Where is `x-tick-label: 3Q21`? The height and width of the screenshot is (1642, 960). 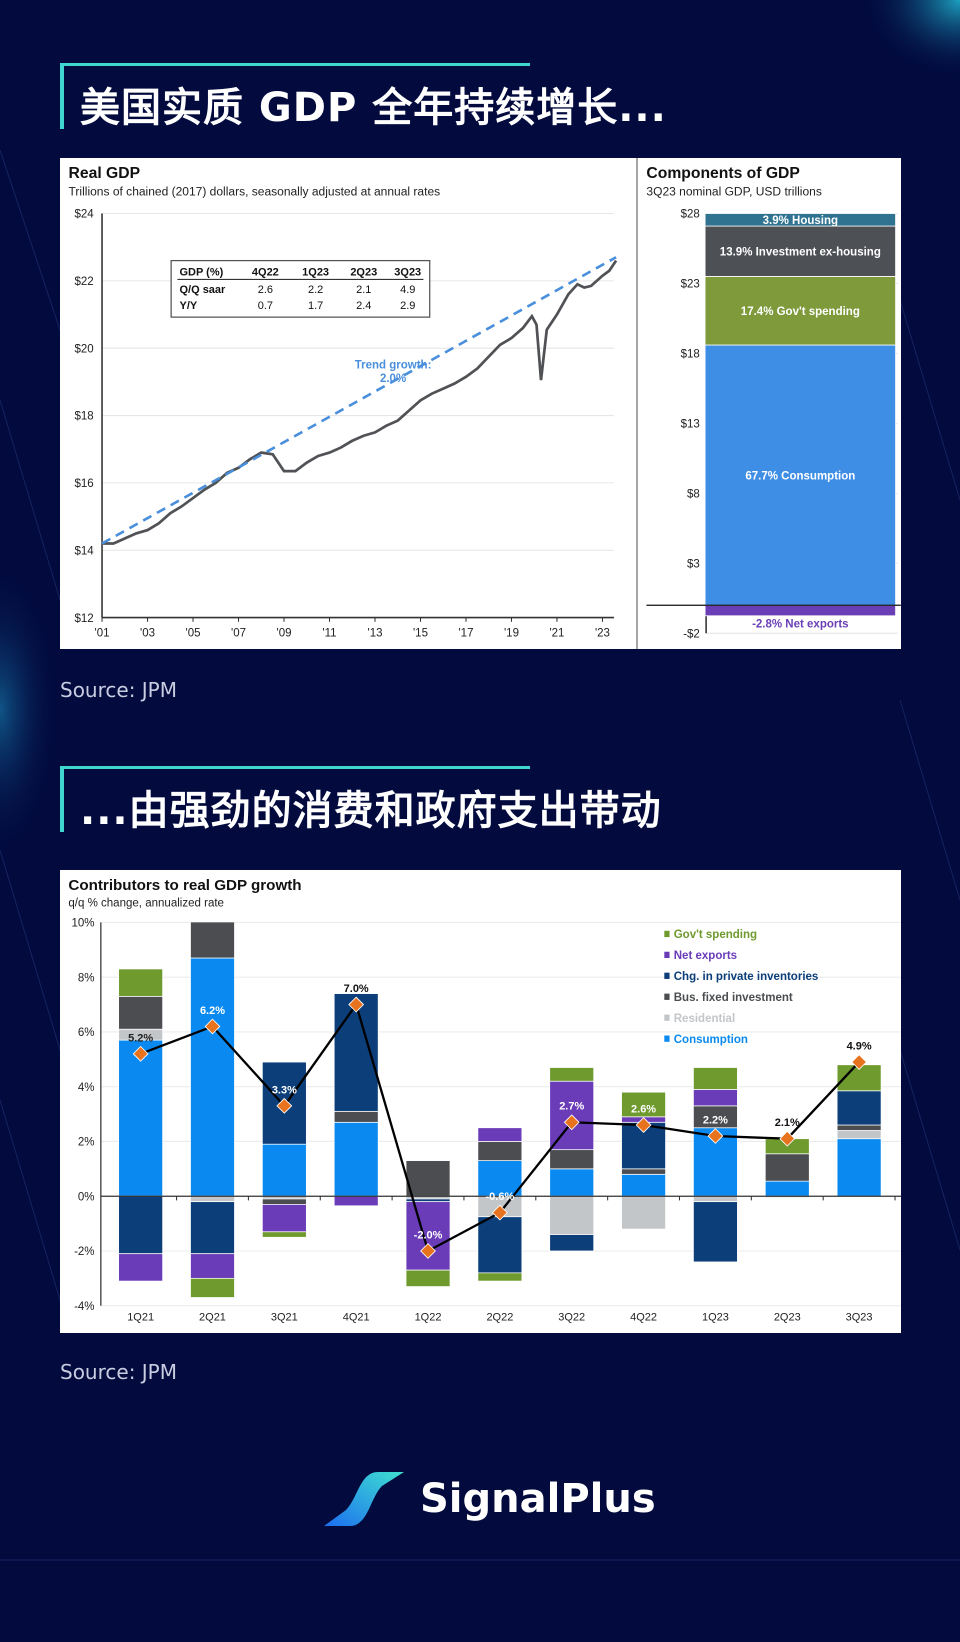
x-tick-label: 3Q21 is located at coordinates (284, 1317).